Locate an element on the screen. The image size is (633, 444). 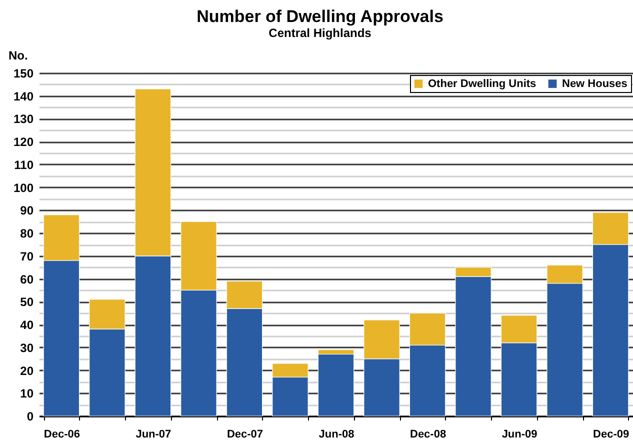
y-tick-label: 150 is located at coordinates (23, 73).